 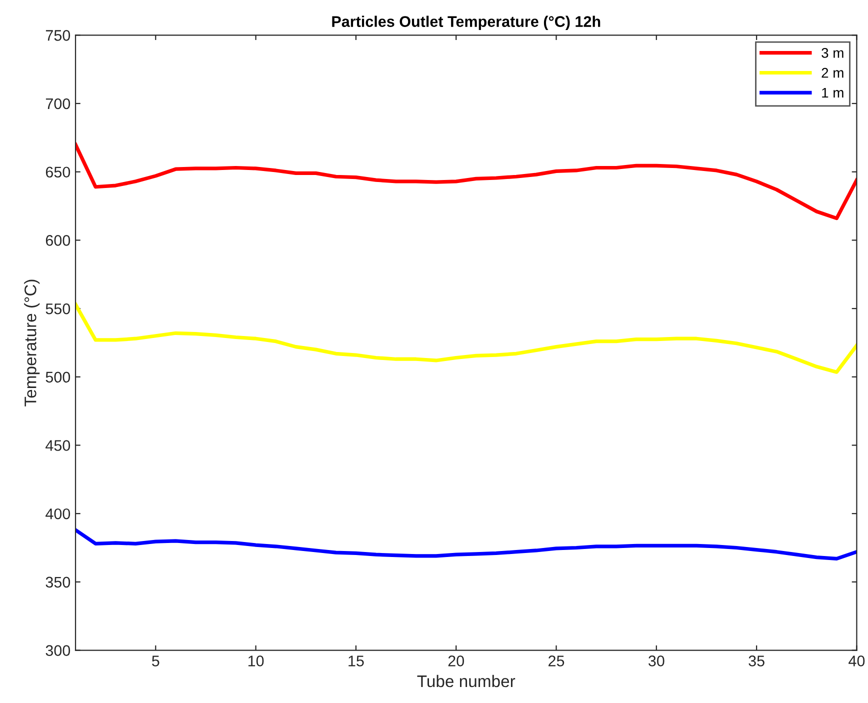 What do you see at coordinates (256, 661) in the screenshot?
I see `x-tick-label: 10` at bounding box center [256, 661].